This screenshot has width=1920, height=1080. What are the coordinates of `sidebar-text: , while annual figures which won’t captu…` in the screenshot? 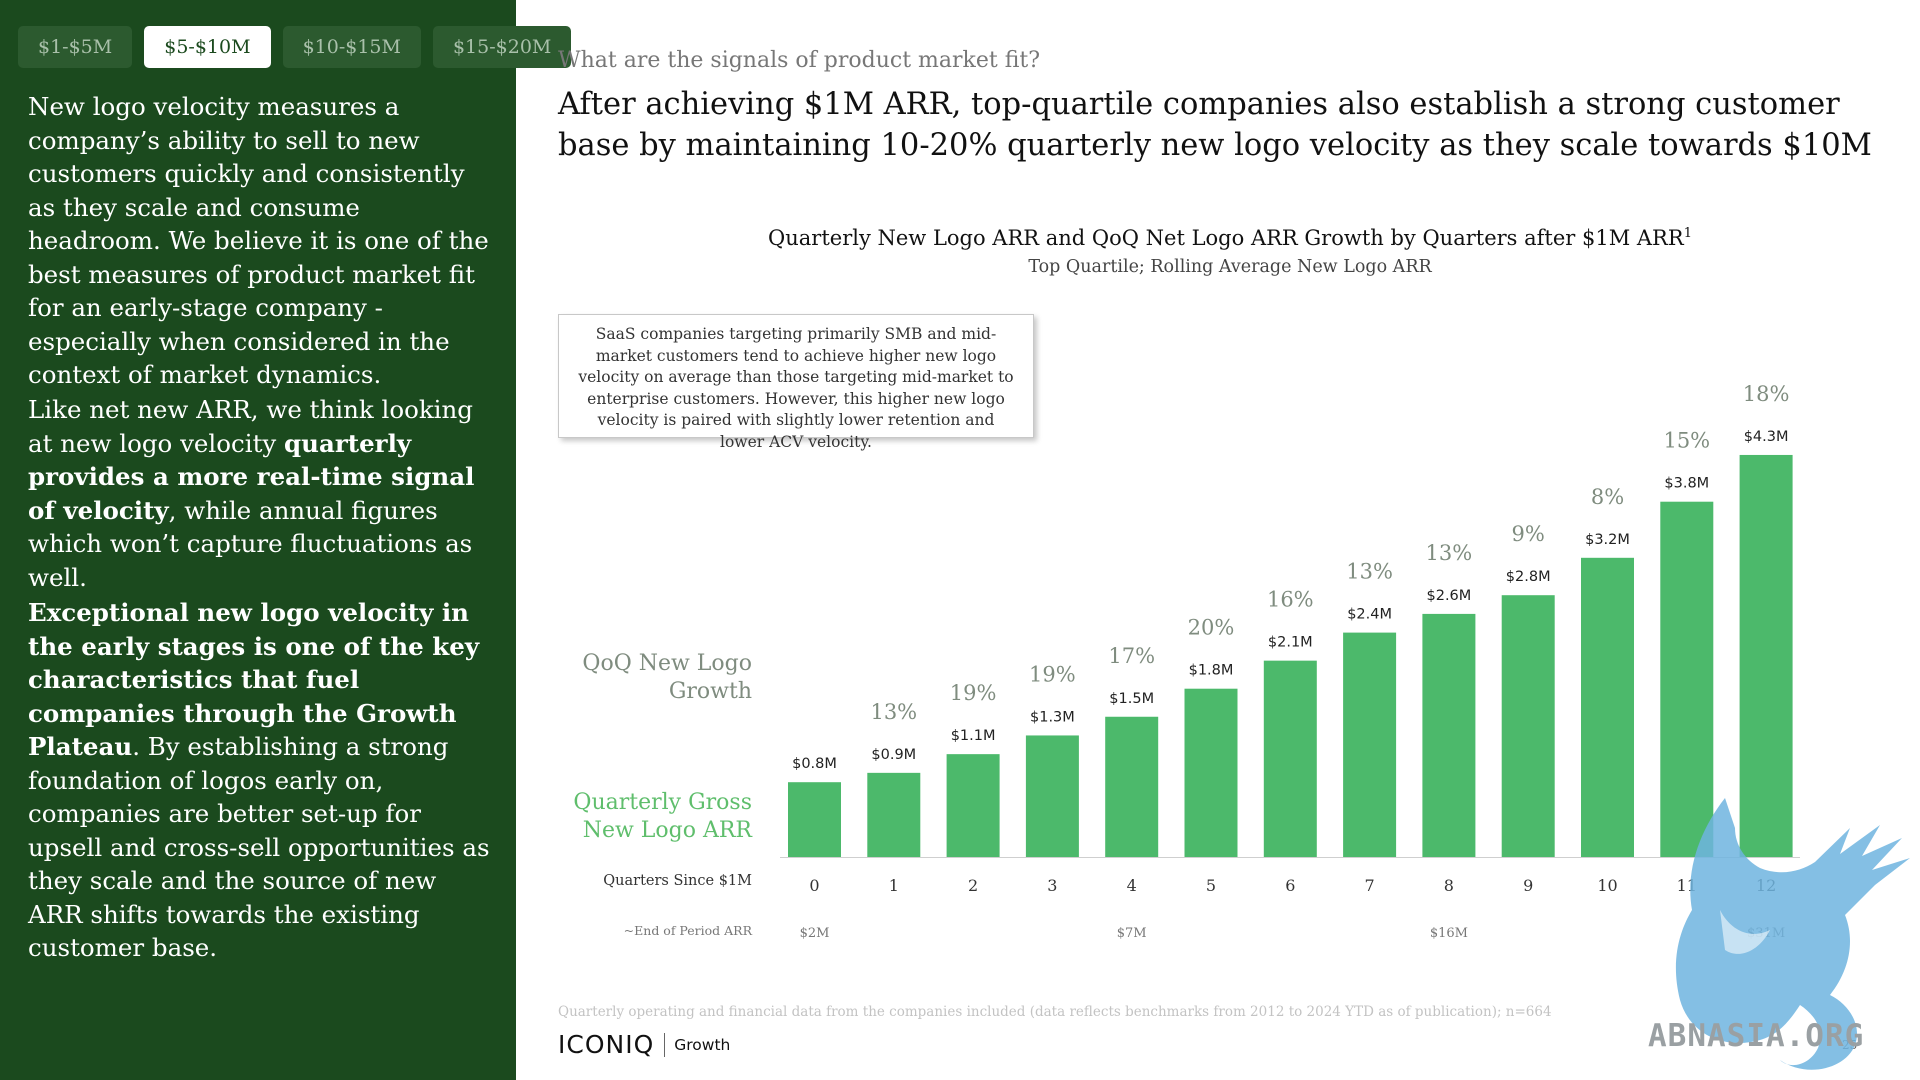 It's located at (250, 543).